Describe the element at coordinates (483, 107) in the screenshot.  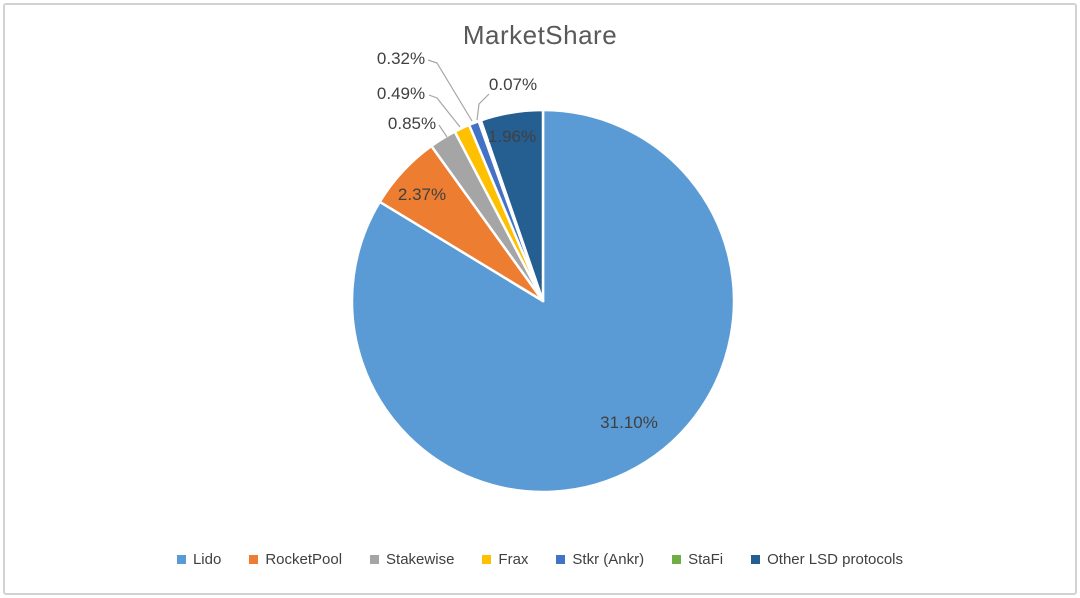
I see `leader-line-stafi` at that location.